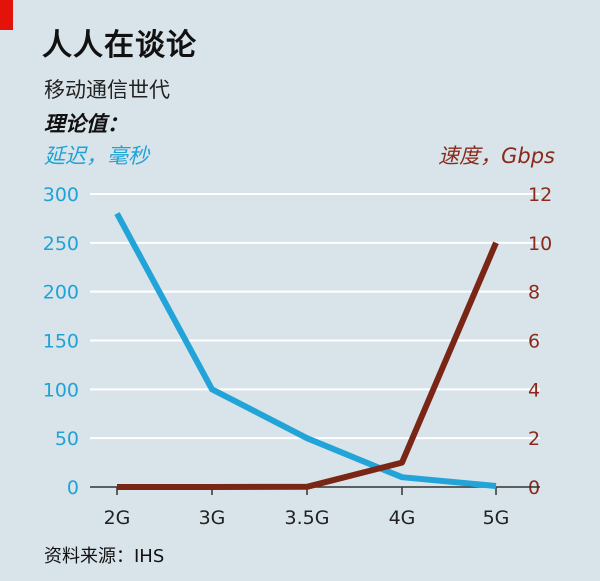 This screenshot has height=581, width=600. Describe the element at coordinates (534, 293) in the screenshot. I see `y-right-tick-label: 8` at that location.